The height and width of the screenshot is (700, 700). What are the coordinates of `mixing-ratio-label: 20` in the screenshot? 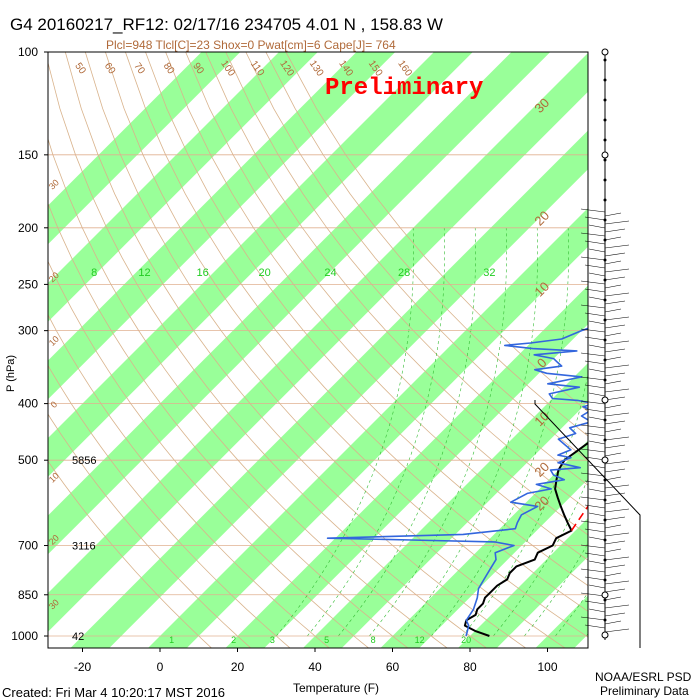 It's located at (265, 273).